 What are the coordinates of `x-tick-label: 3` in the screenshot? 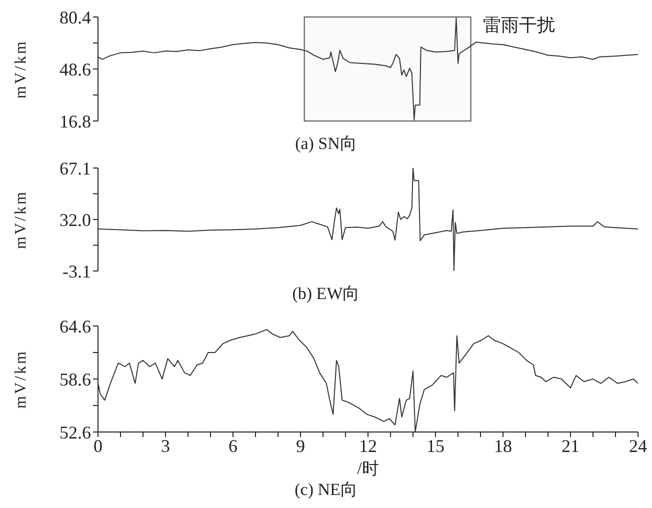 It's located at (165, 446).